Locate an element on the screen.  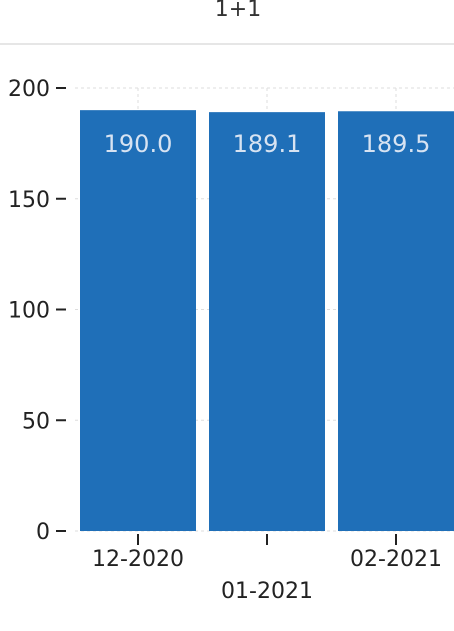
y-tick-label: 100 is located at coordinates (29, 311).